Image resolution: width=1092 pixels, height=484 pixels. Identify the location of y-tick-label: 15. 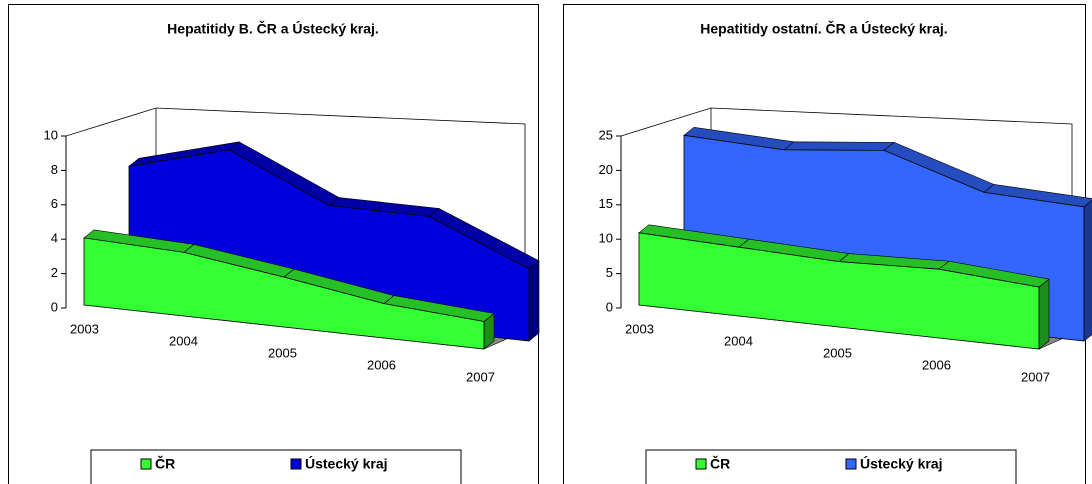
(606, 203).